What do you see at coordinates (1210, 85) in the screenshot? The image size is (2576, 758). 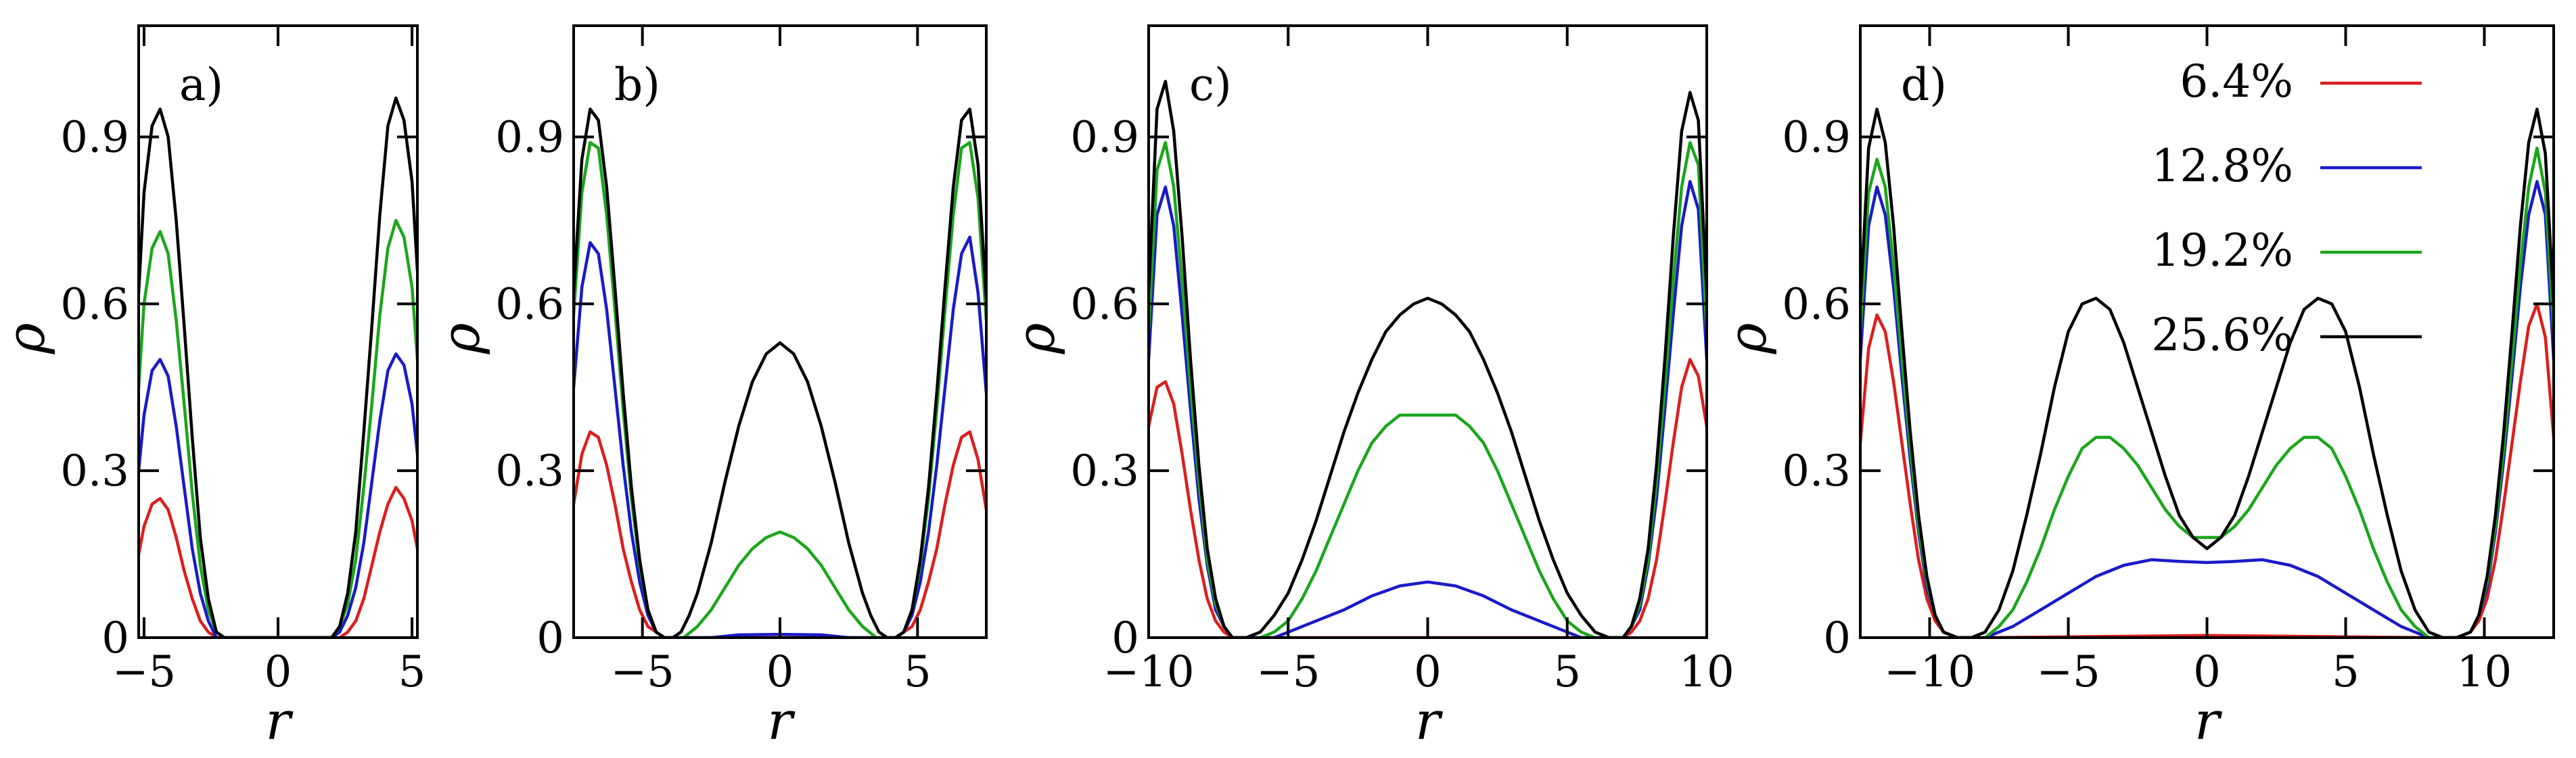 I see `panel-label: c)` at bounding box center [1210, 85].